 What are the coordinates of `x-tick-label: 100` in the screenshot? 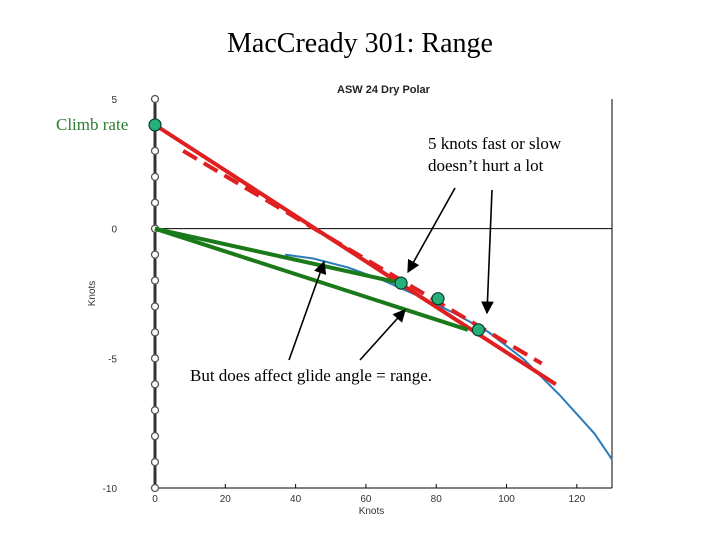 It's located at (506, 499).